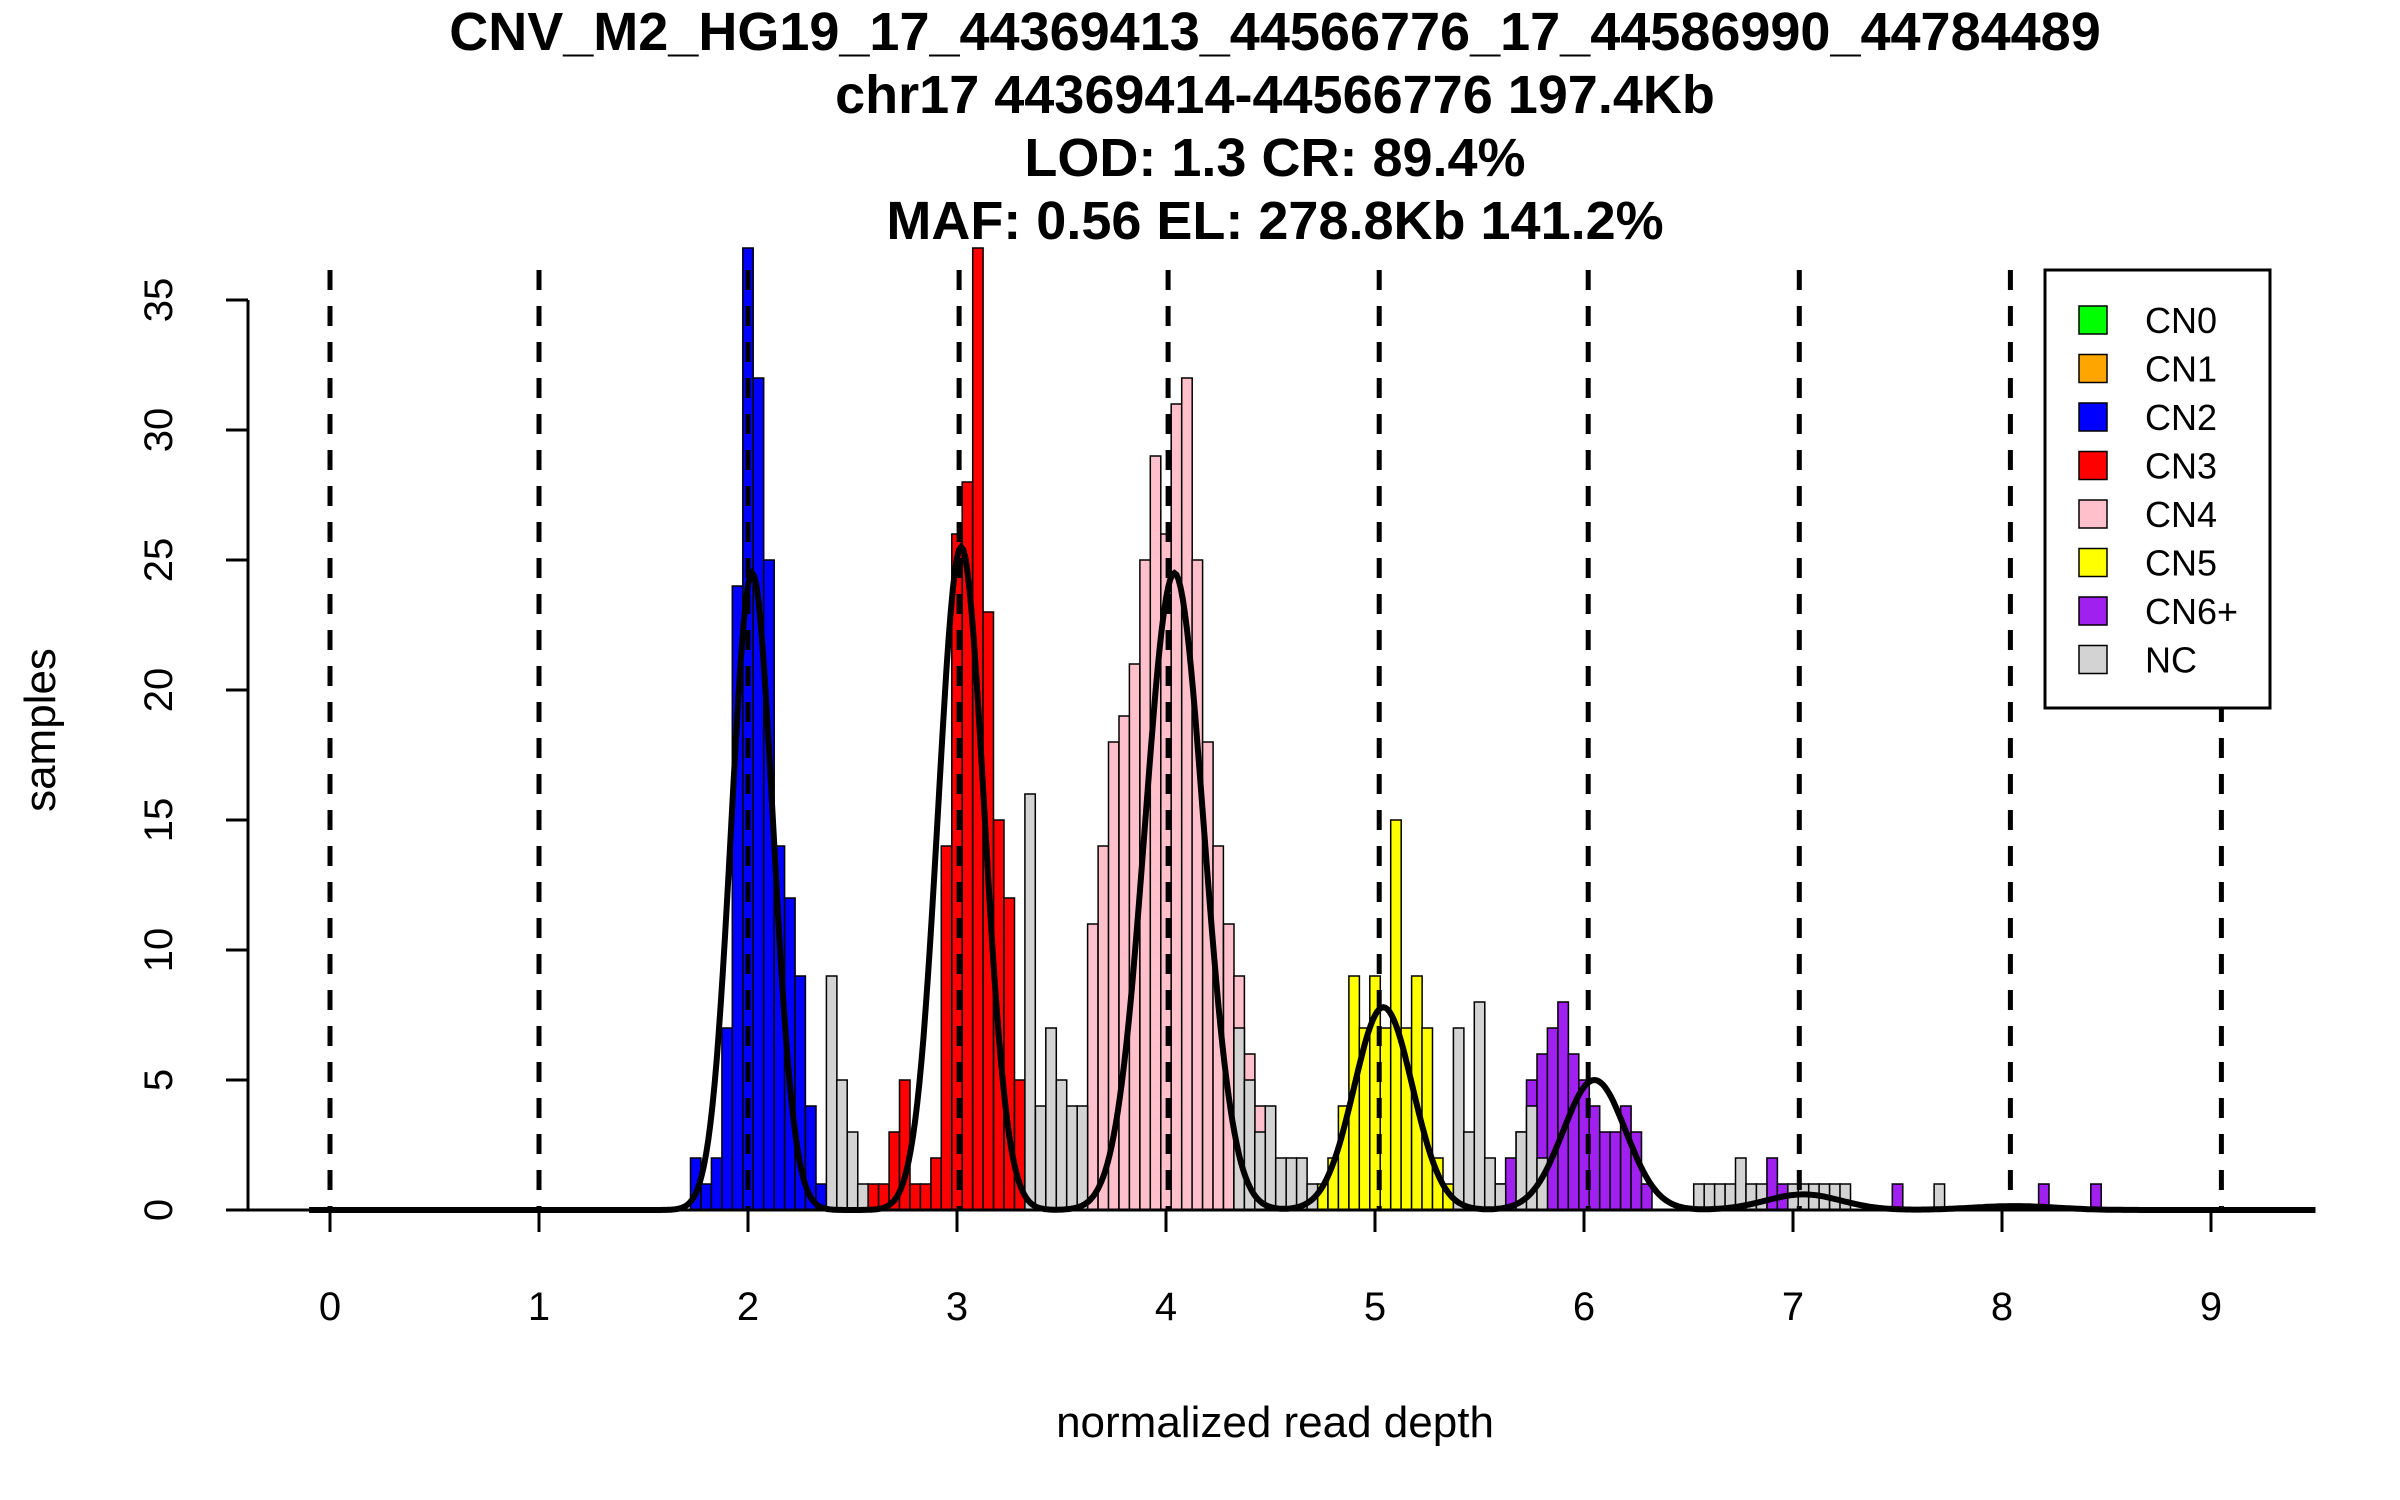 Image resolution: width=2400 pixels, height=1500 pixels. Describe the element at coordinates (1274, 158) in the screenshot. I see `title-line-3: LOD: 1.3 CR: 89.4%` at that location.